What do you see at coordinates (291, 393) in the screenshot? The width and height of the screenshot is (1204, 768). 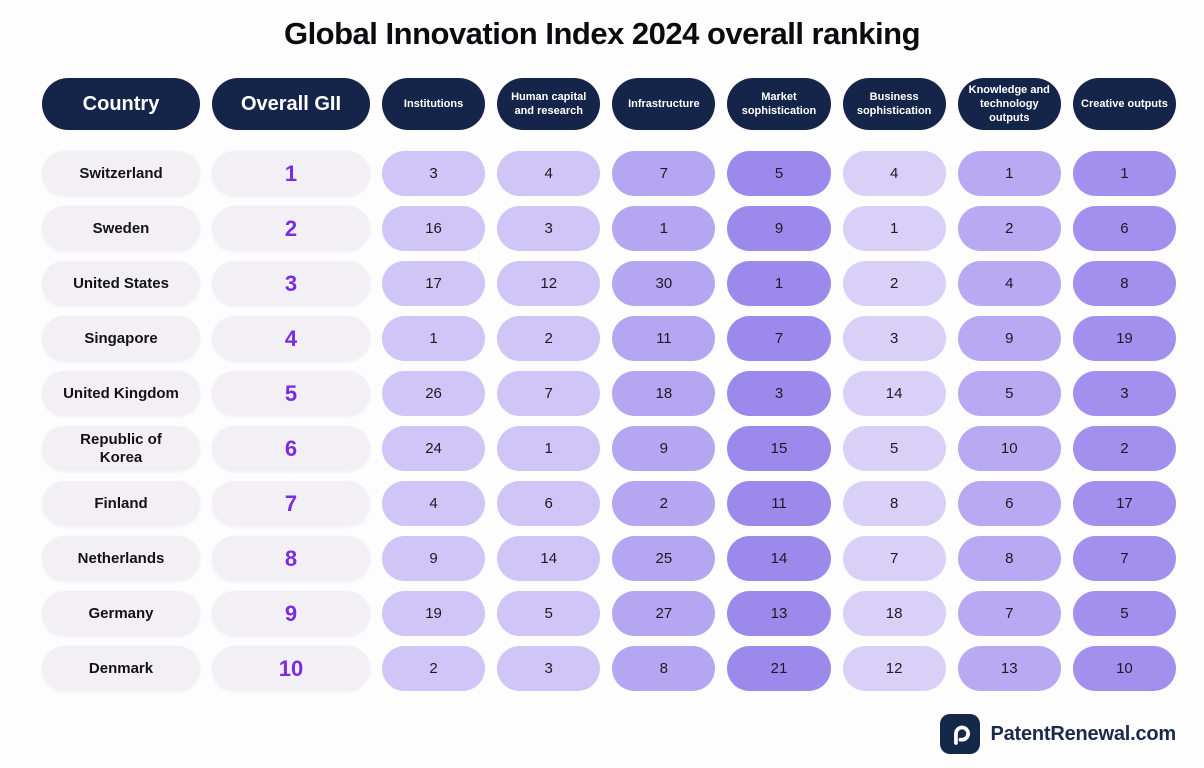 I see `overall-rank-cell: 5` at bounding box center [291, 393].